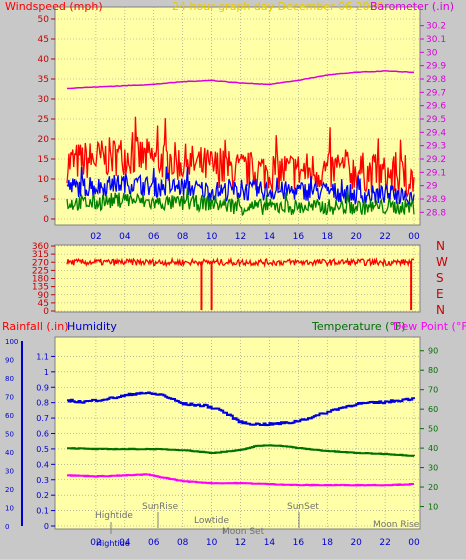 The image size is (466, 559). What do you see at coordinates (429, 326) in the screenshot?
I see `dewpoint-title: Dew Point (°F)` at bounding box center [429, 326].